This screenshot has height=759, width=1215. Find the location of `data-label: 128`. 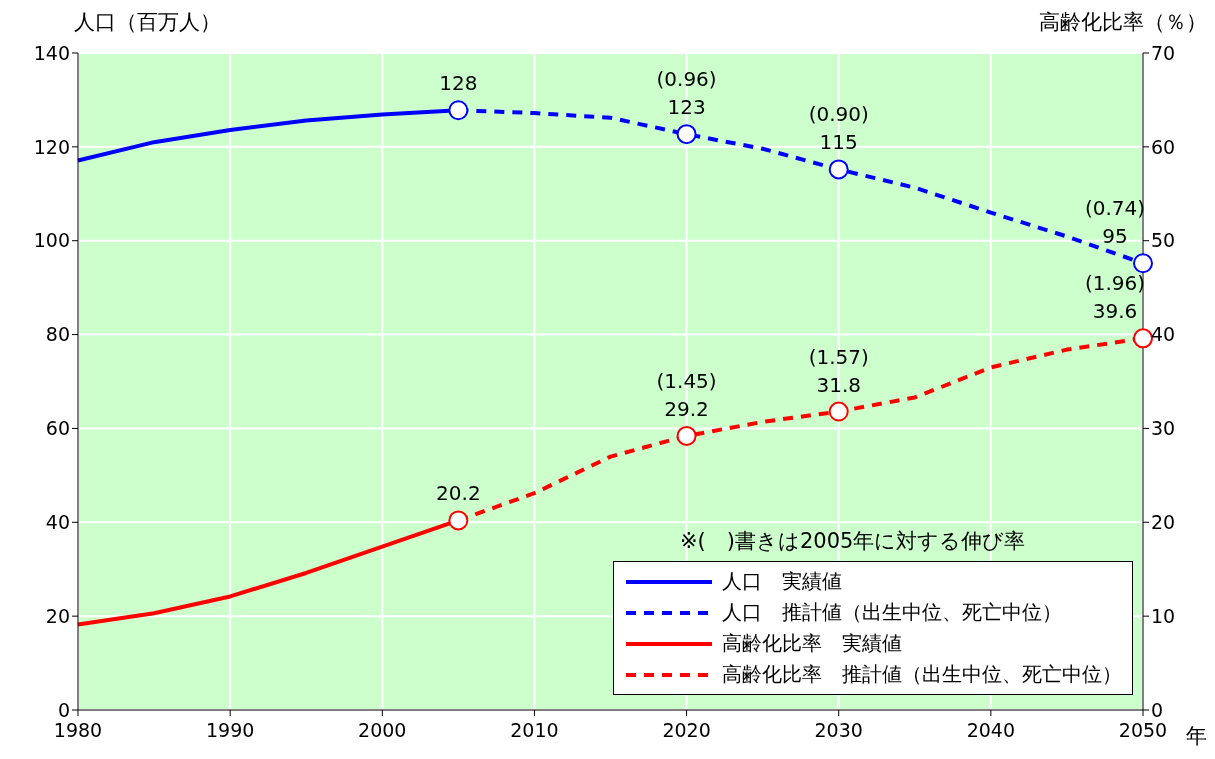

data-label: 128 is located at coordinates (458, 83).